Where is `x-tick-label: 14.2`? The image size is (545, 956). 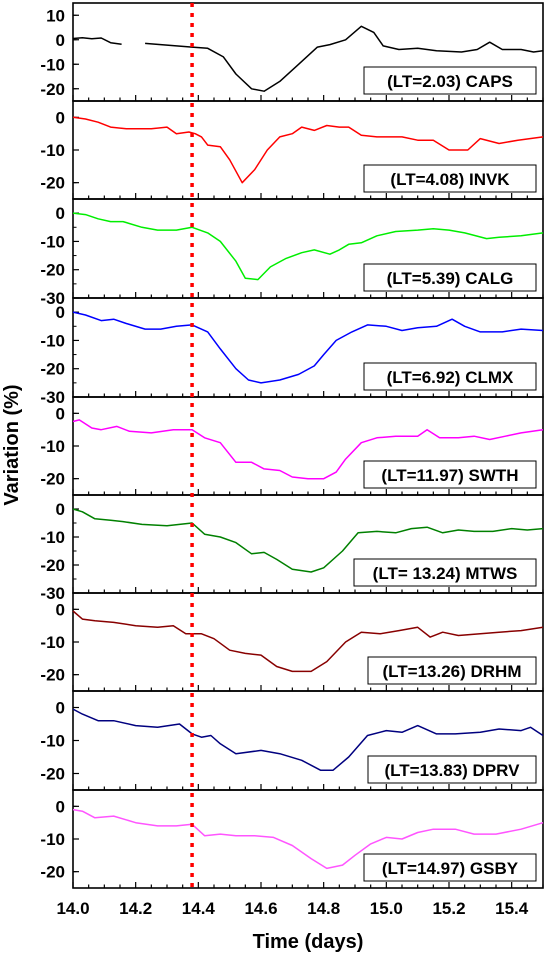
x-tick-label: 14.2 is located at coordinates (135, 908).